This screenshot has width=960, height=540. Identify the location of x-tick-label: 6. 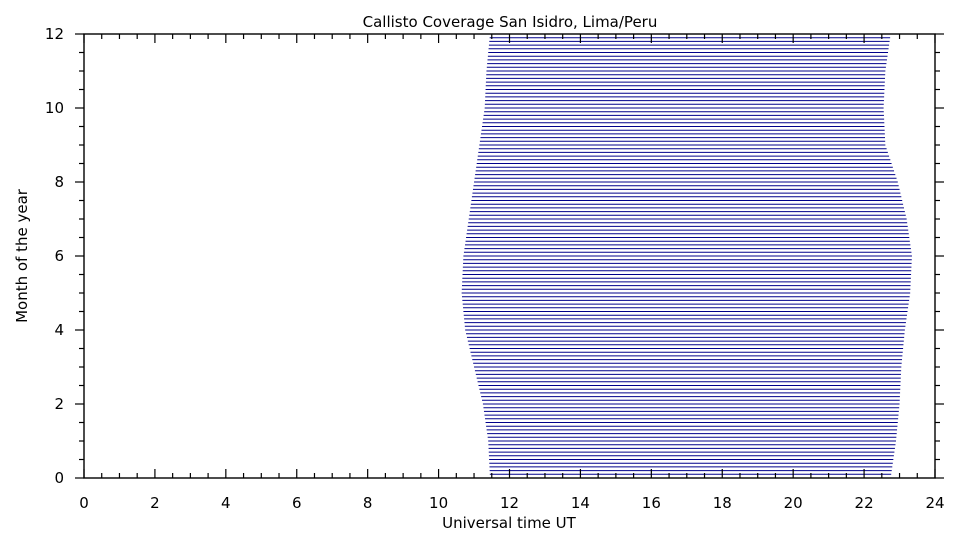
(297, 503).